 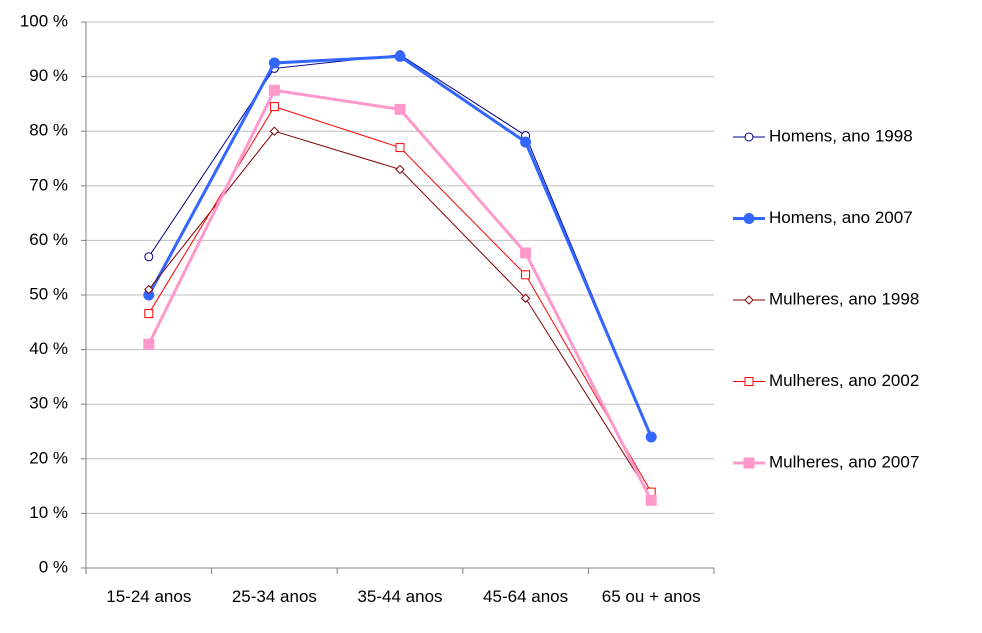 I want to click on y-tick-label: 20 %, so click(x=48, y=457).